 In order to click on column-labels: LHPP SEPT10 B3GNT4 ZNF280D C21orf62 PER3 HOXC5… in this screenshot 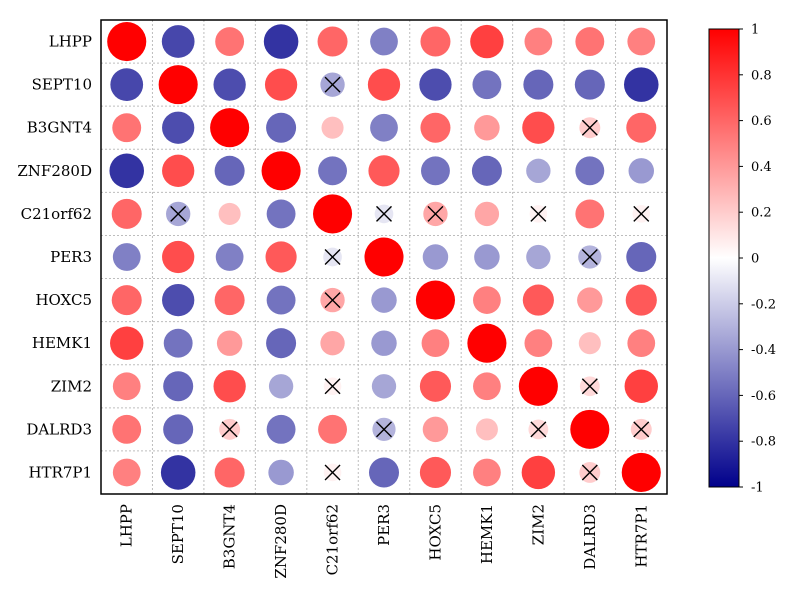, I will do `click(384, 541)`.